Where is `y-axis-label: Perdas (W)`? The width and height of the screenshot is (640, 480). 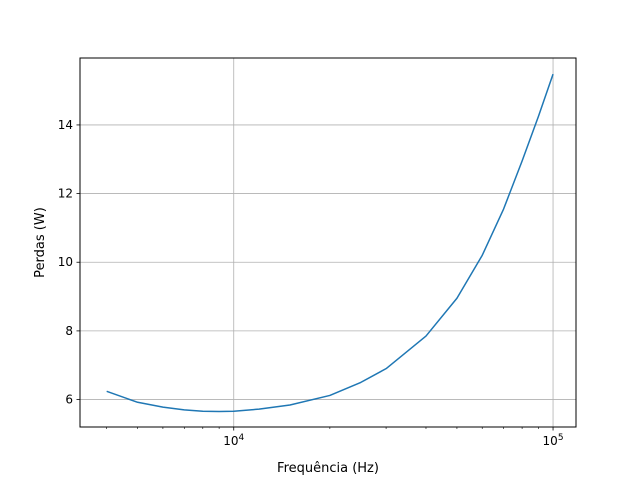
y-axis-label: Perdas (W) is located at coordinates (40, 242).